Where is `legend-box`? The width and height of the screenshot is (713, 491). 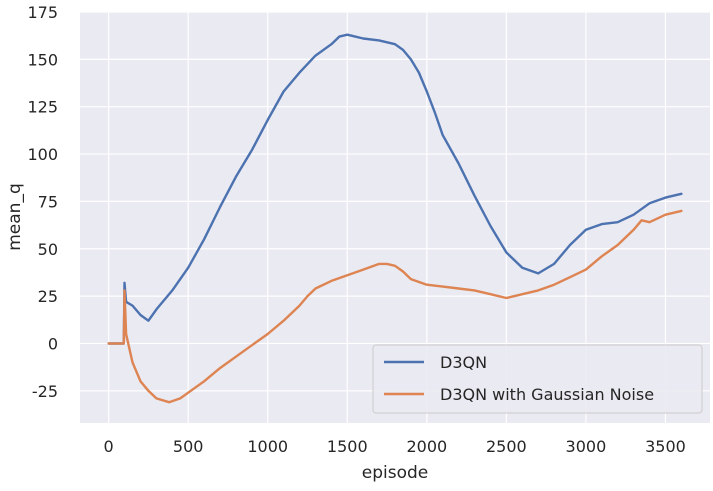
legend-box is located at coordinates (537, 379).